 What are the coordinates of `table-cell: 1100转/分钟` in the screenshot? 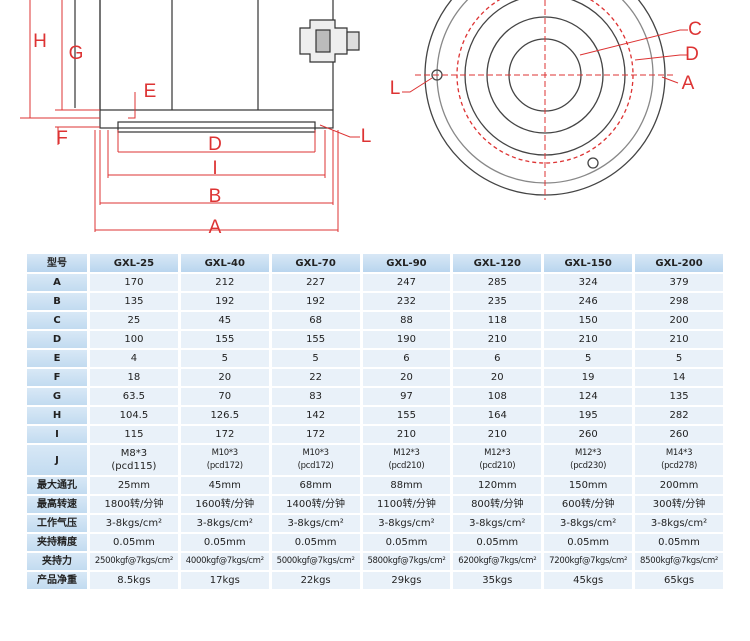 It's located at (406, 504).